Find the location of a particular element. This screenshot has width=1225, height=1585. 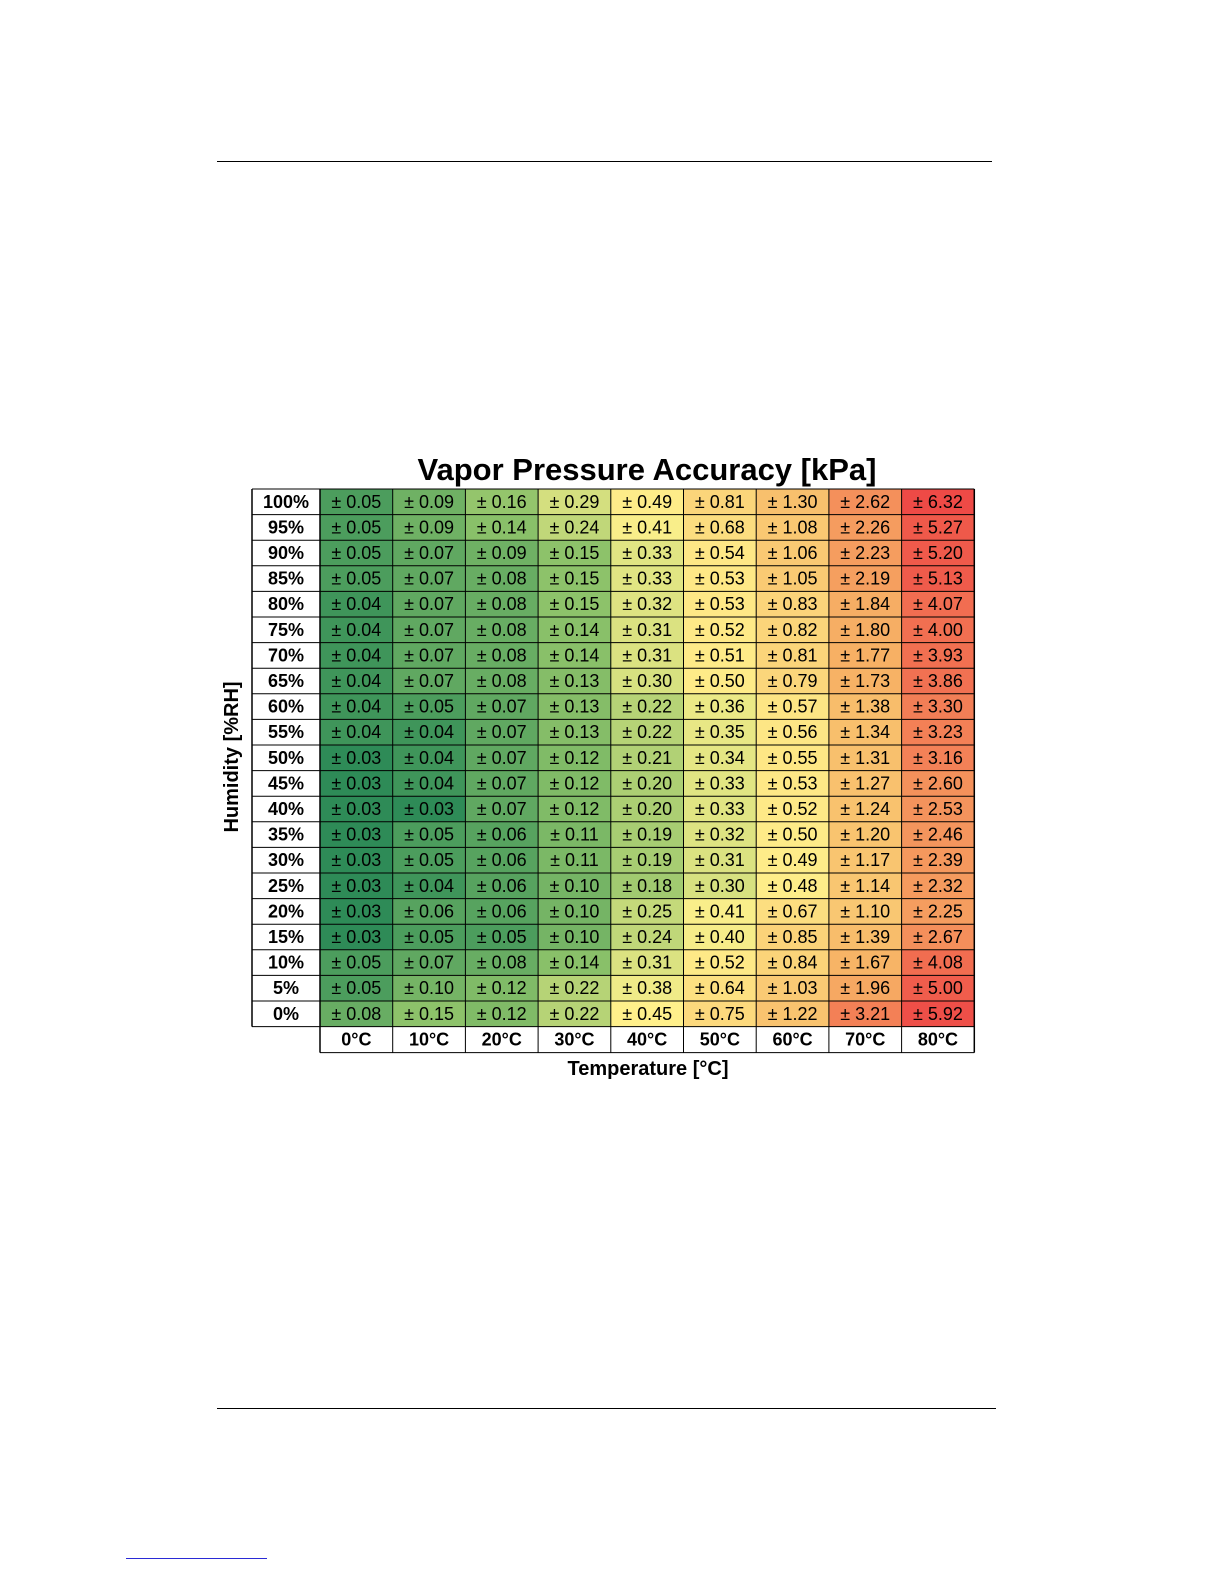

footer-link-underline is located at coordinates (196, 1558).